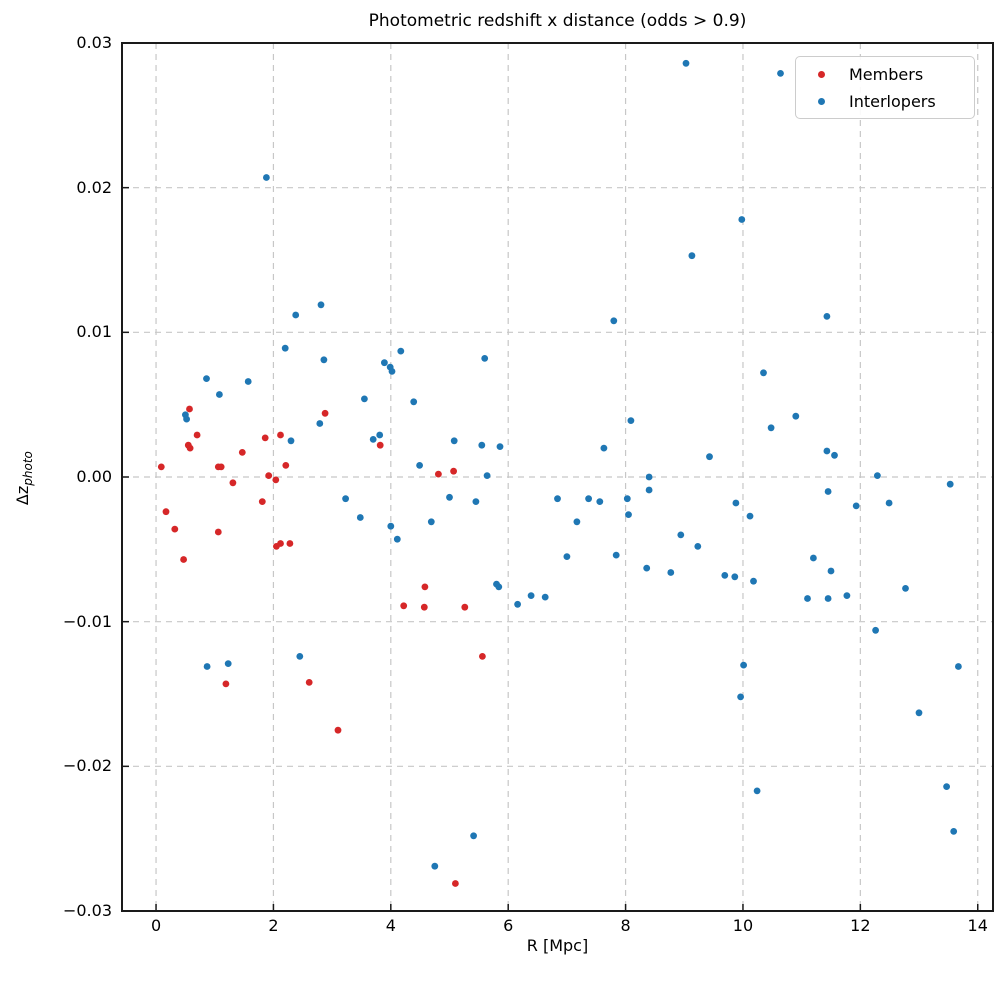 The image size is (1008, 983). What do you see at coordinates (508, 925) in the screenshot?
I see `x-tick-label-6: 6` at bounding box center [508, 925].